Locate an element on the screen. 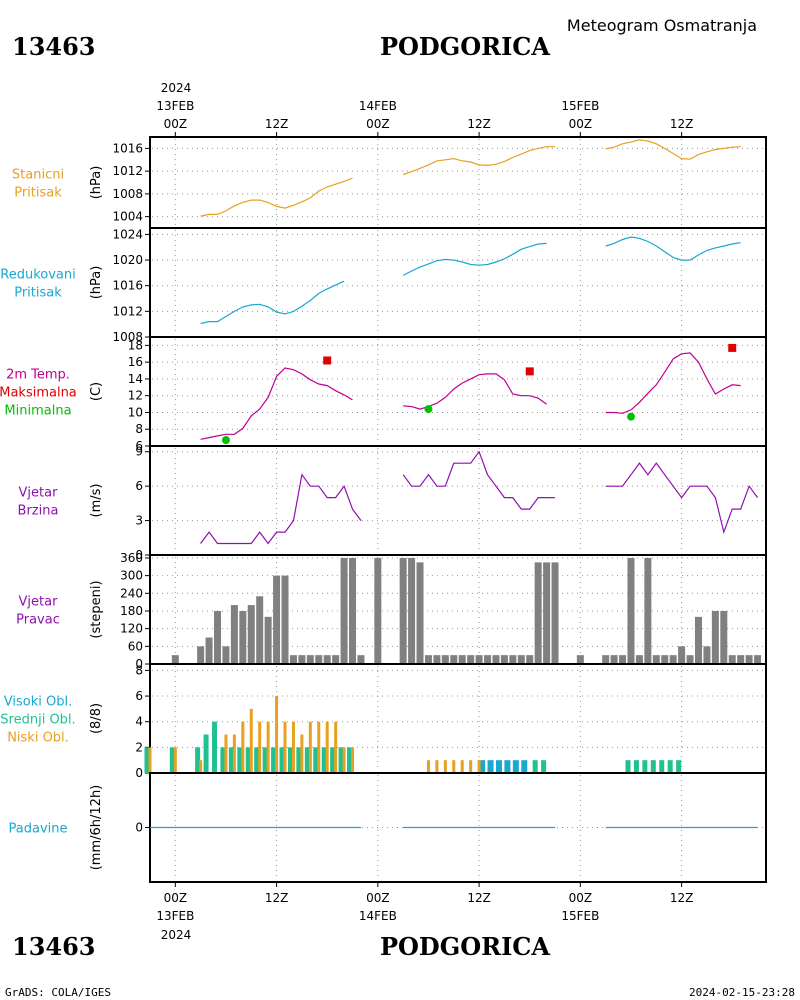 The height and width of the screenshot is (1000, 800). y-tick-label: 12 is located at coordinates (135, 396).